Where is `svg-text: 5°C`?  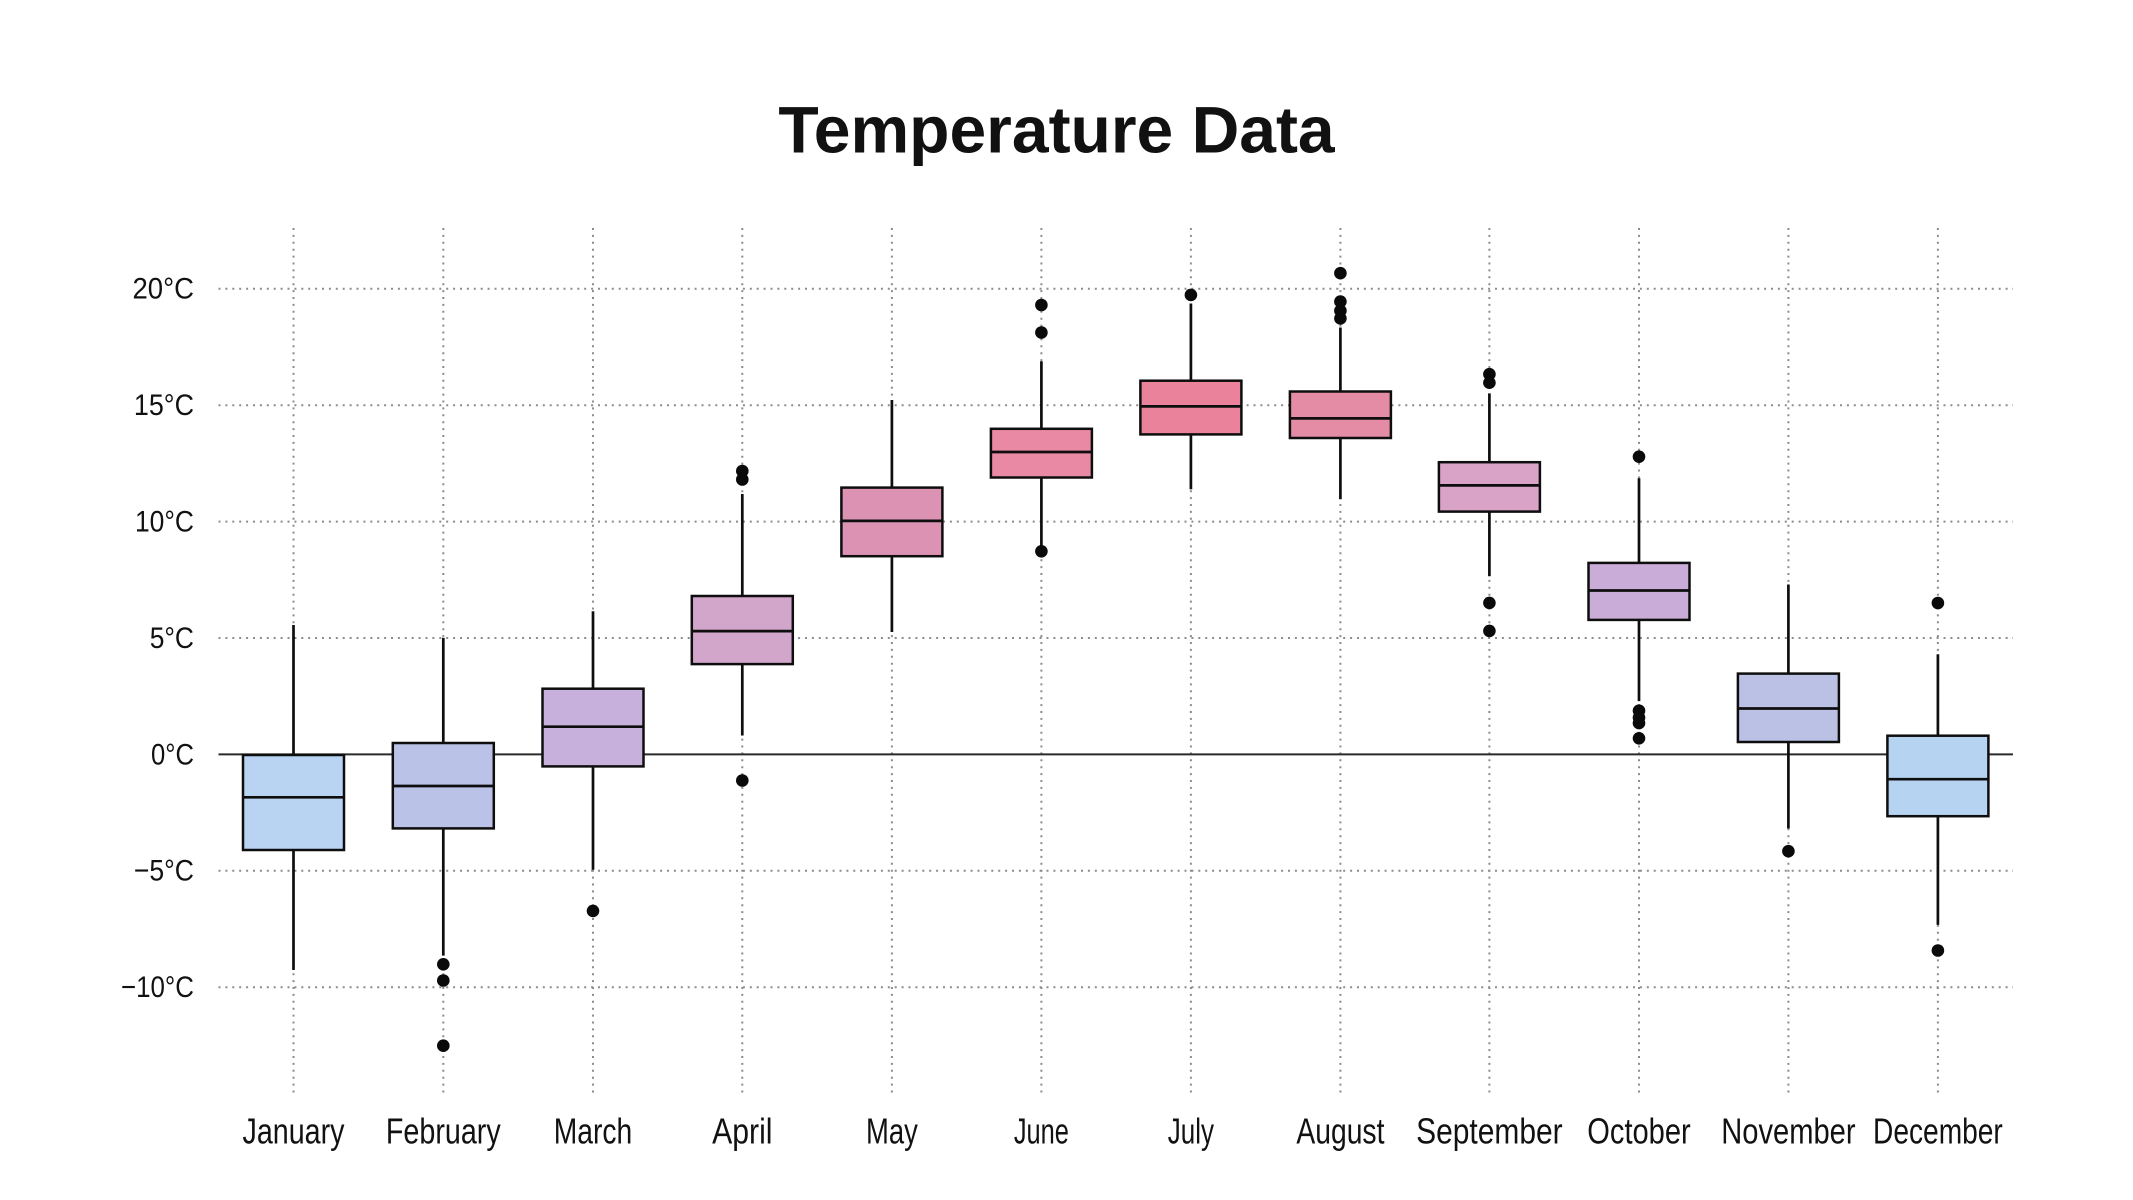
svg-text: 5°C is located at coordinates (172, 638).